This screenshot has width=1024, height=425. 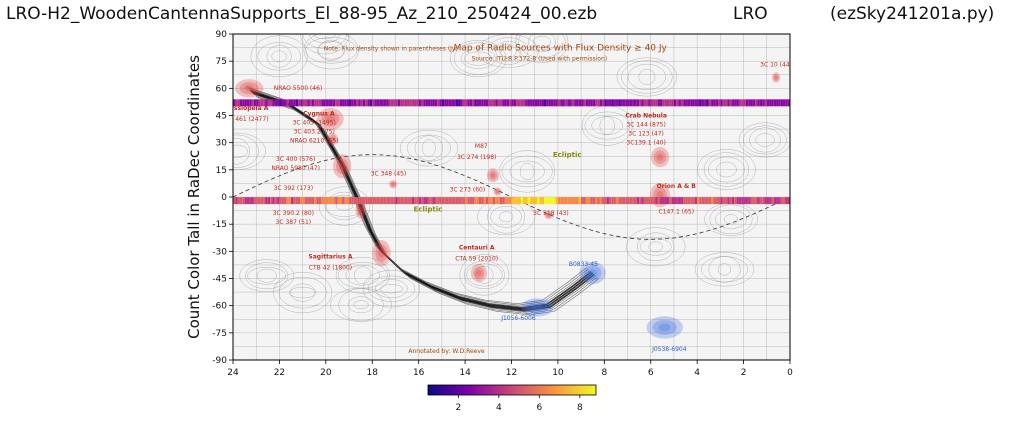 What do you see at coordinates (664, 327) in the screenshot?
I see `radio-source-blue` at bounding box center [664, 327].